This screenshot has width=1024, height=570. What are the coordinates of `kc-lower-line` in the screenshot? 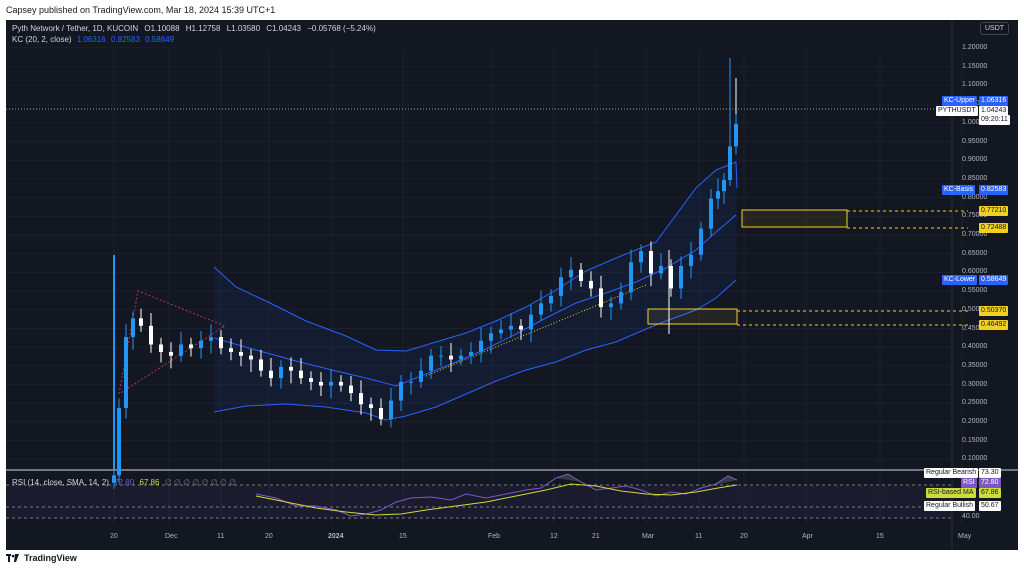 It's located at (475, 350).